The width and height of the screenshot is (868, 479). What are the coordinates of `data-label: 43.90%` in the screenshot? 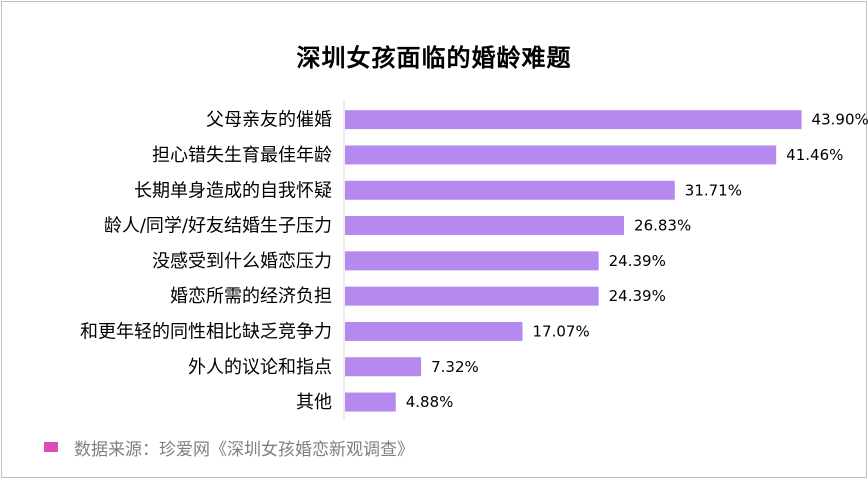 It's located at (840, 120).